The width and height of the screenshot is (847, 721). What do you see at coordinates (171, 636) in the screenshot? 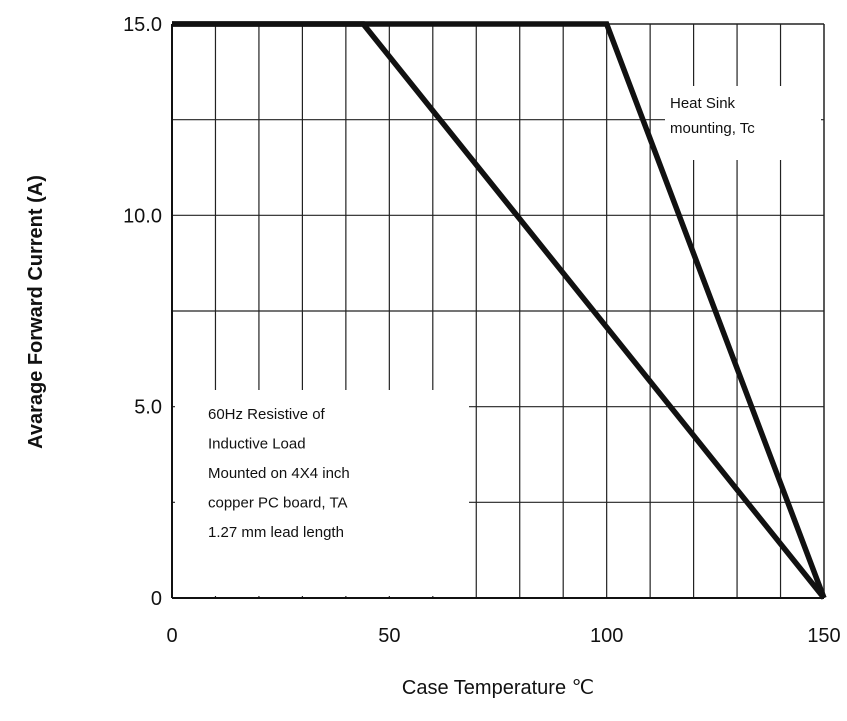
I see `x-tick-label: 0` at bounding box center [171, 636].